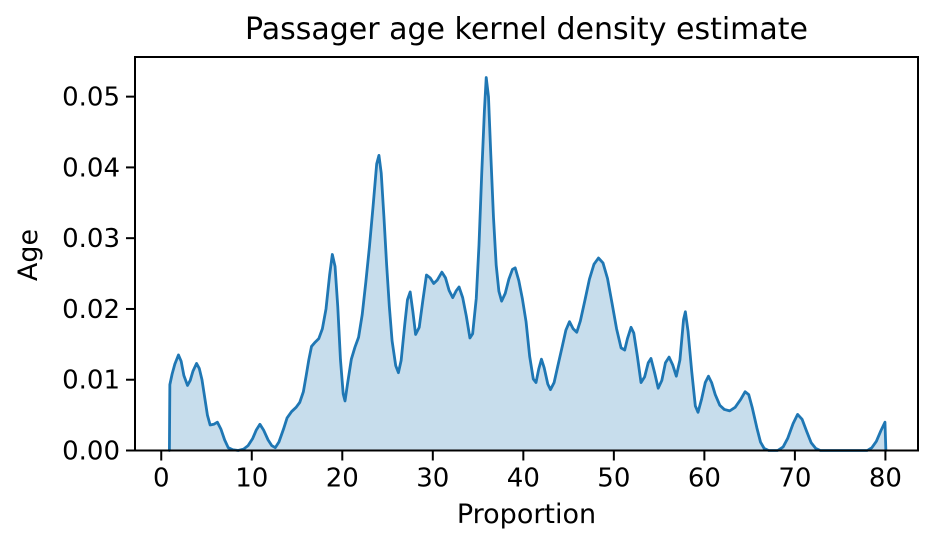 Image resolution: width=938 pixels, height=552 pixels. What do you see at coordinates (91, 310) in the screenshot?
I see `y-tick-label: 0.02` at bounding box center [91, 310].